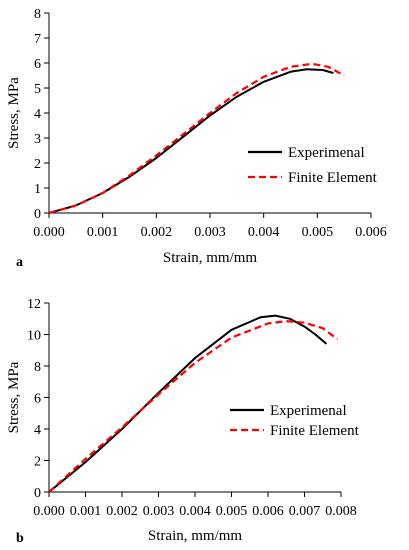 Image resolution: width=409 pixels, height=550 pixels. What do you see at coordinates (19, 262) in the screenshot?
I see `panel-label: a` at bounding box center [19, 262].